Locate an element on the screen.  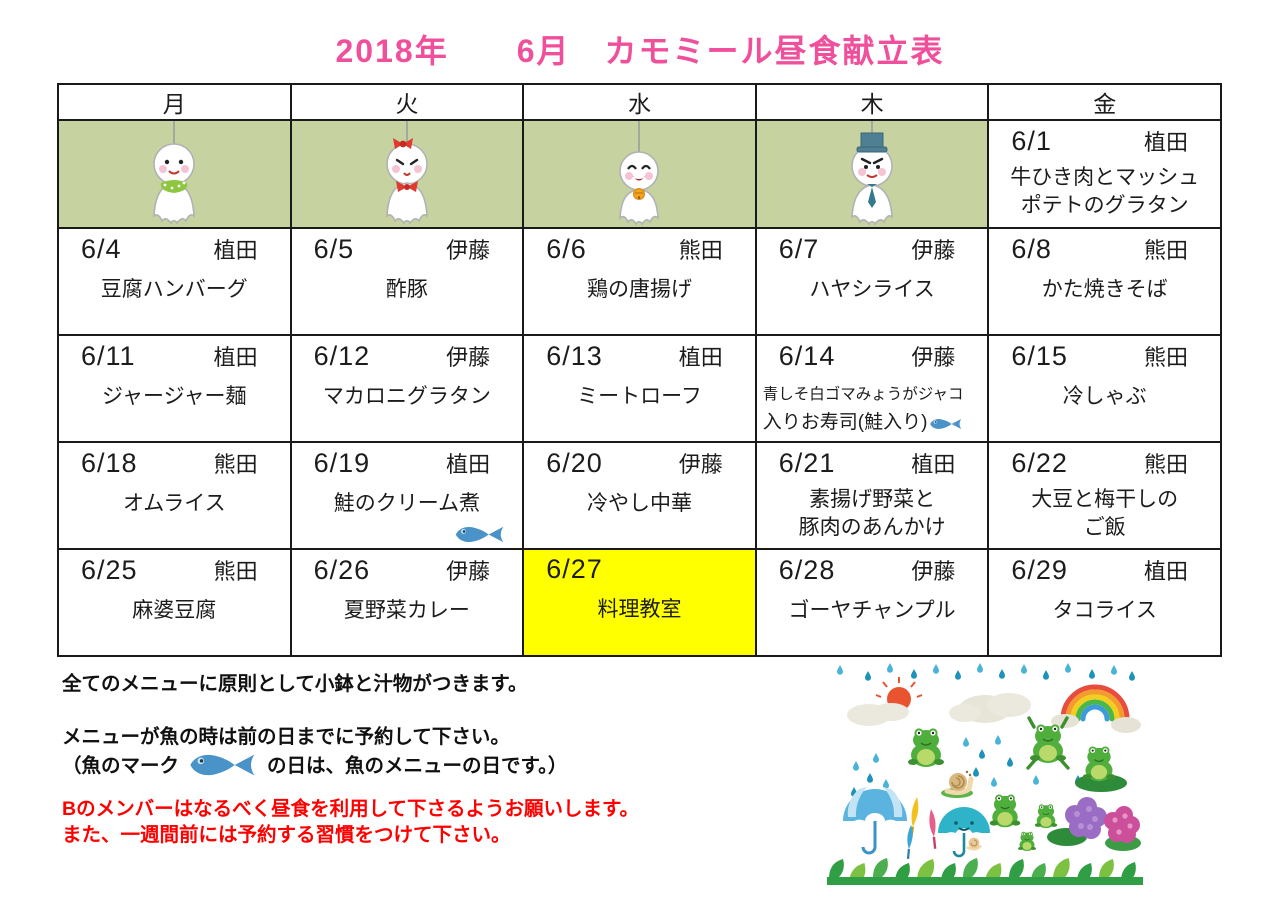
date: 6/29 is located at coordinates (1039, 570).